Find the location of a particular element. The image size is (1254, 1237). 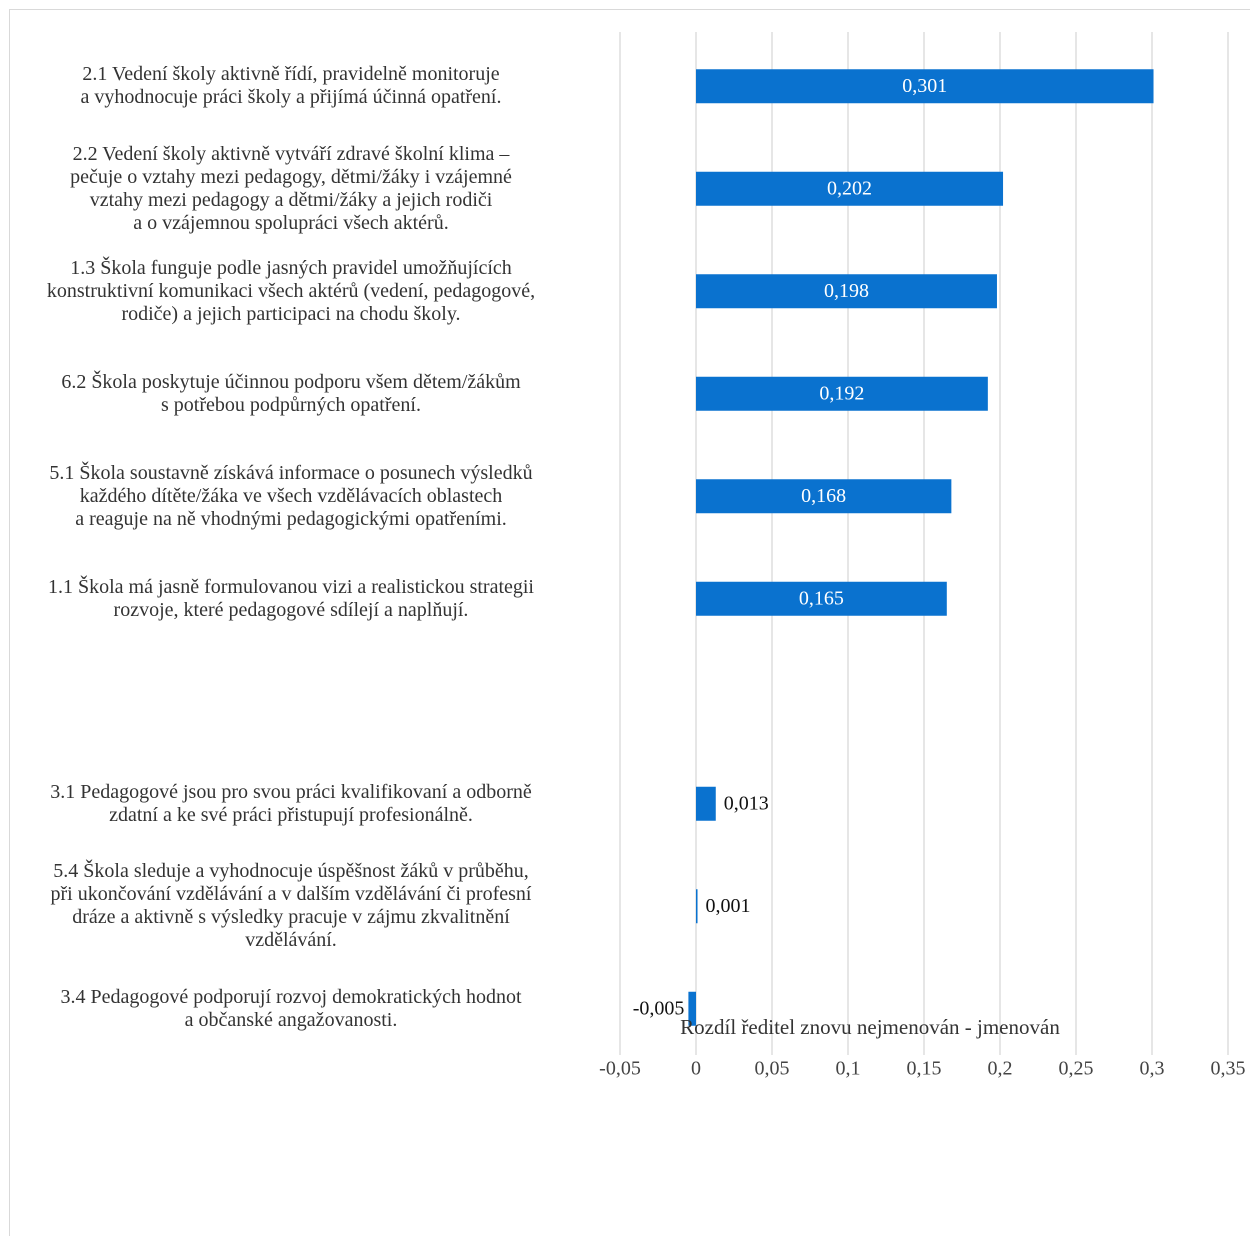

data-label: 0,168 is located at coordinates (823, 496).